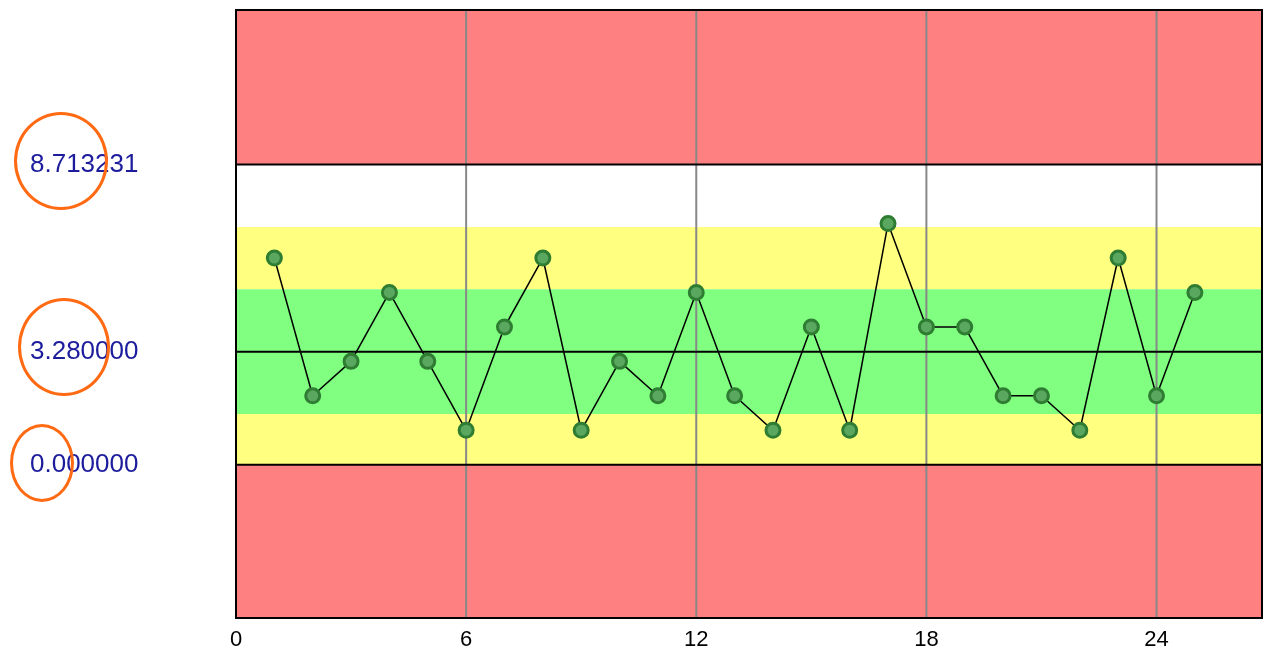  What do you see at coordinates (236, 639) in the screenshot?
I see `x-tick-label: 0` at bounding box center [236, 639].